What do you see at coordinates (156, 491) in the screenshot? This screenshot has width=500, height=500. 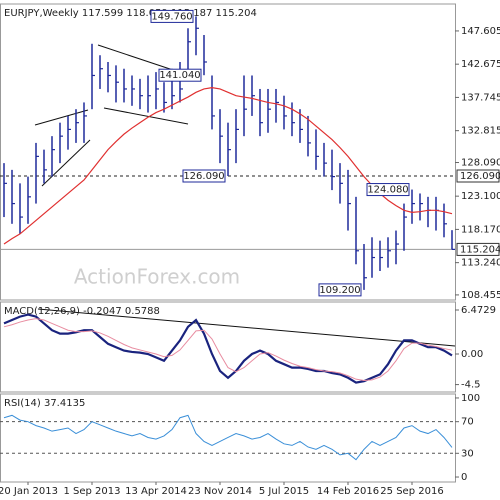 I see `x-tick-label: 13 Apr 2014` at bounding box center [156, 491].